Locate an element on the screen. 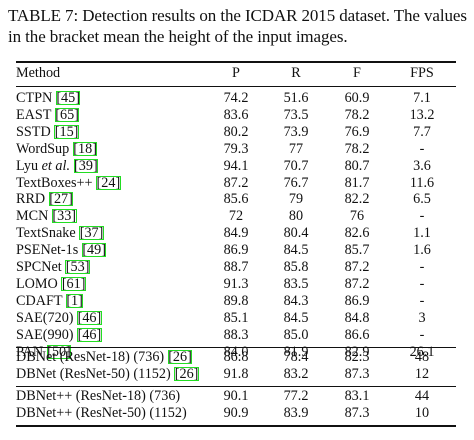  method-name: MCN is located at coordinates (32, 216).